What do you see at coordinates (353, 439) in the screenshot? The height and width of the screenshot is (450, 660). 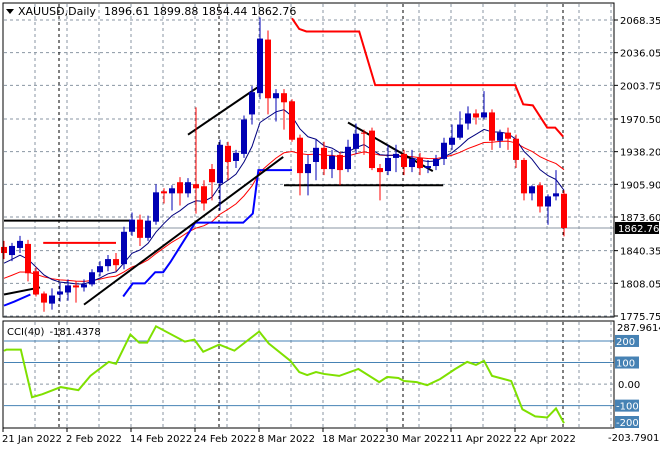 I see `date-label: 18 Mar 2022` at bounding box center [353, 439].